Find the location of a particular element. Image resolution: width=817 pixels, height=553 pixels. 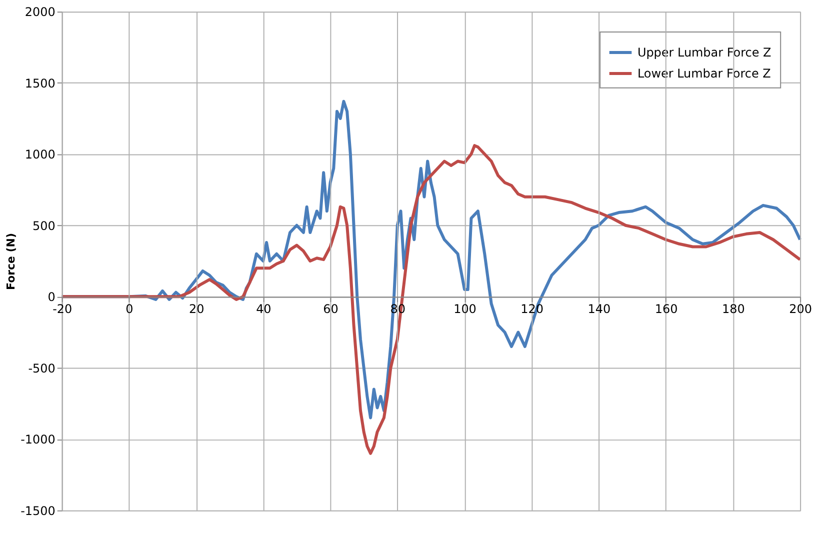

x-tick-label: -20 is located at coordinates (62, 309).